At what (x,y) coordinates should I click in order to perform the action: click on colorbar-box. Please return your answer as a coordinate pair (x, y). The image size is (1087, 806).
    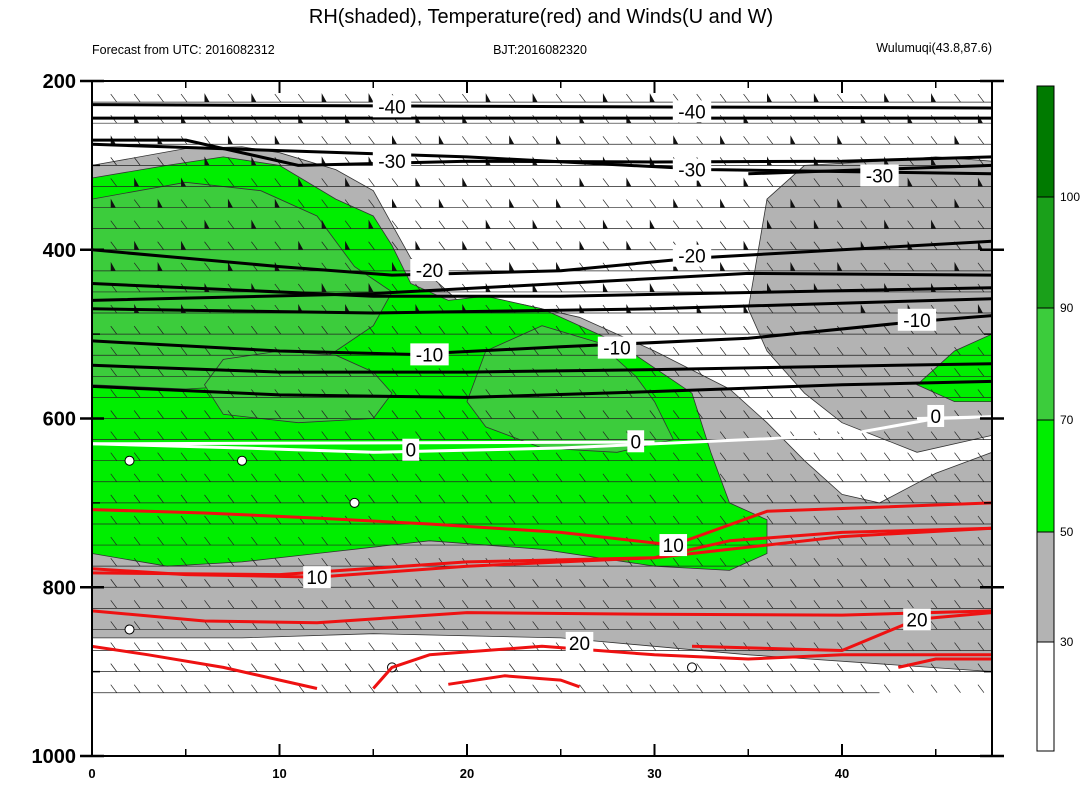
    Looking at the image, I should click on (1045, 141).